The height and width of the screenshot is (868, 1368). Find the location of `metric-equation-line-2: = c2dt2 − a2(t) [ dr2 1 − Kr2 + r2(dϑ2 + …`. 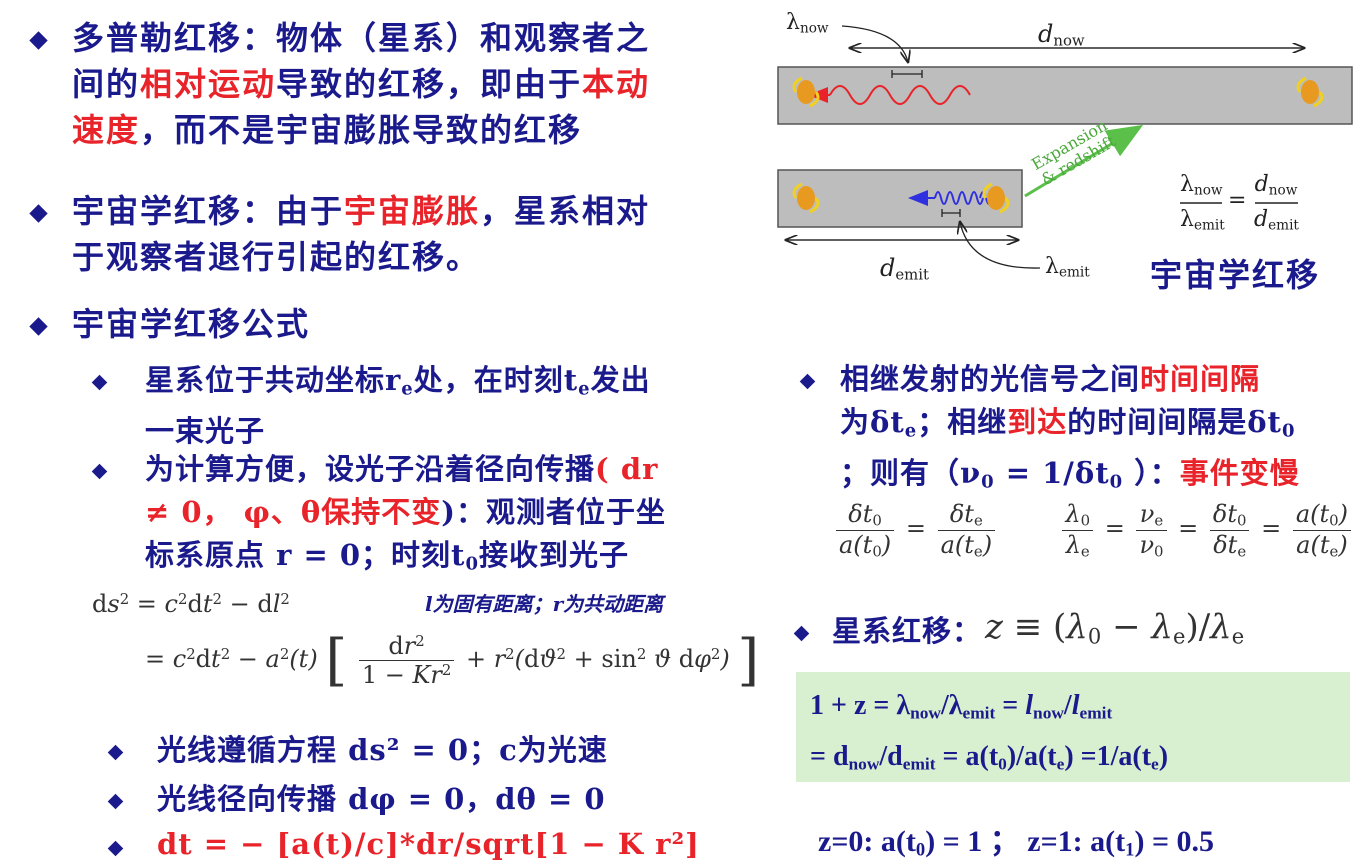

metric-equation-line-2: = c2dt2 − a2(t) [ dr2 1 − Kr2 + r2(dϑ2 + … is located at coordinates (452, 660).